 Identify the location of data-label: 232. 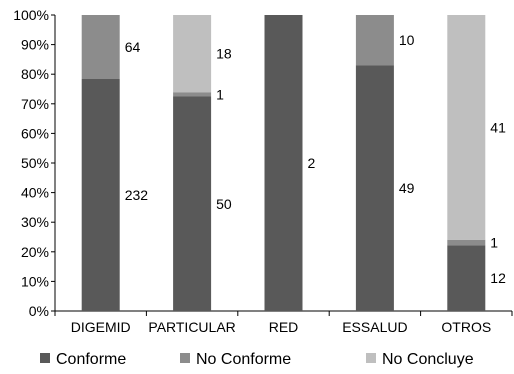
(137, 195).